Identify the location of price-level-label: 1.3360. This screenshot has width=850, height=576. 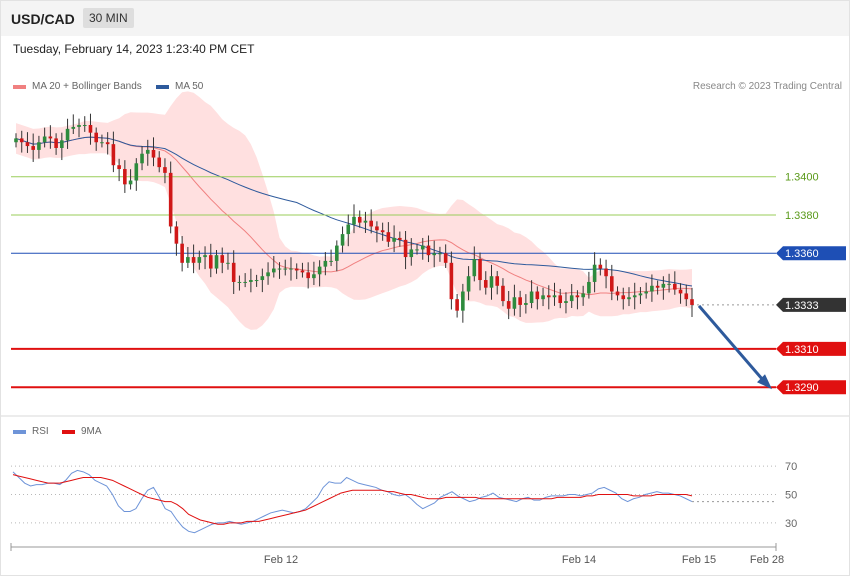
(802, 254).